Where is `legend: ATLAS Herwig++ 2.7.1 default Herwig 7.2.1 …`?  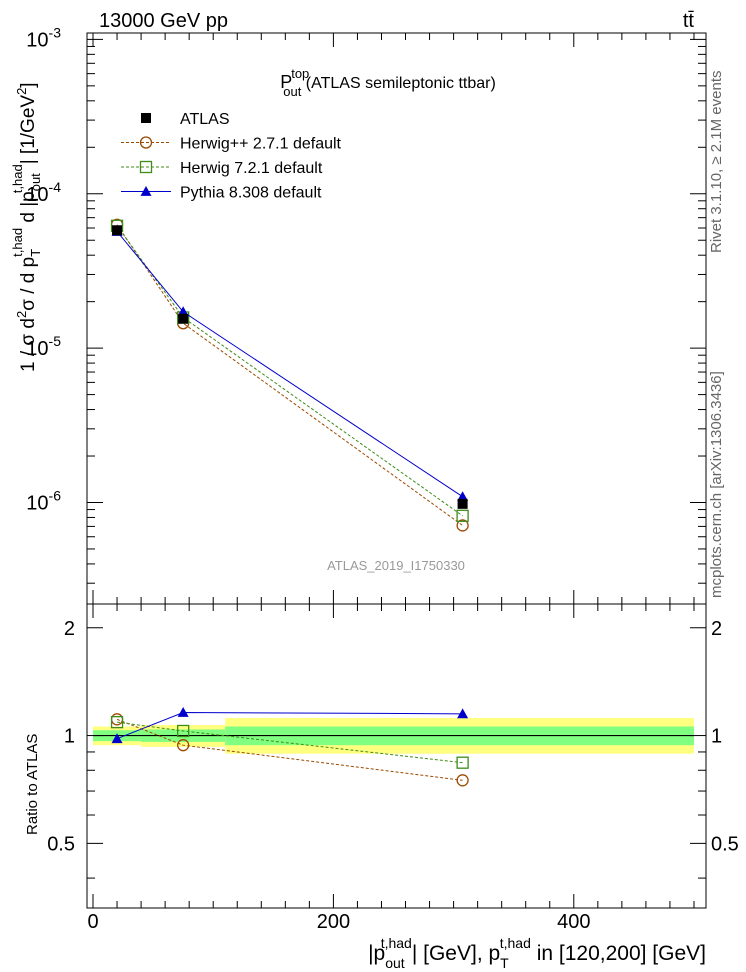
legend: ATLAS Herwig++ 2.7.1 default Herwig 7.2.1 … is located at coordinates (231, 156).